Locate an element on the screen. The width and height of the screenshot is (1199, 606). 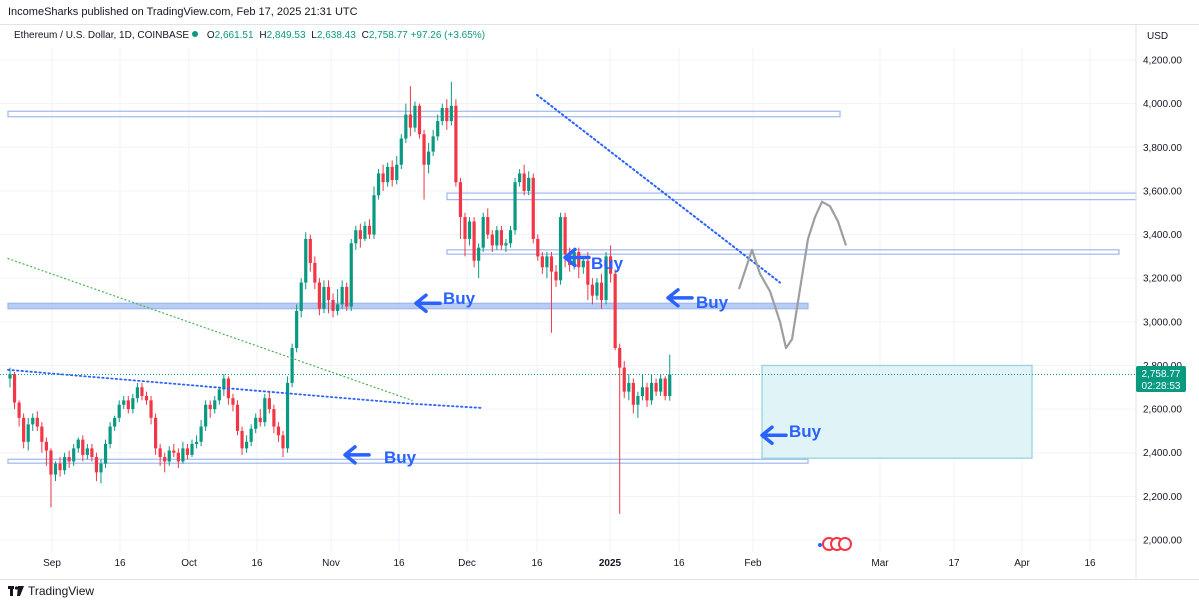
open-key: O is located at coordinates (210, 35).